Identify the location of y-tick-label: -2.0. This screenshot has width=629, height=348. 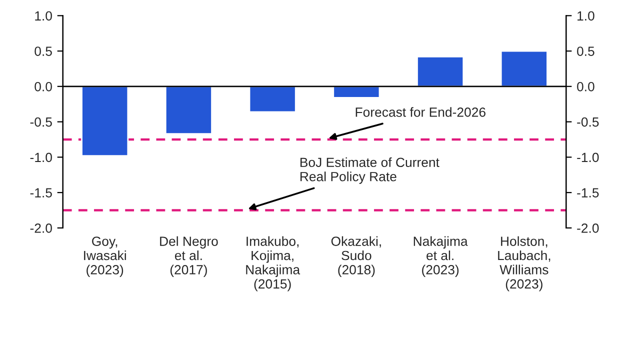
(41, 228).